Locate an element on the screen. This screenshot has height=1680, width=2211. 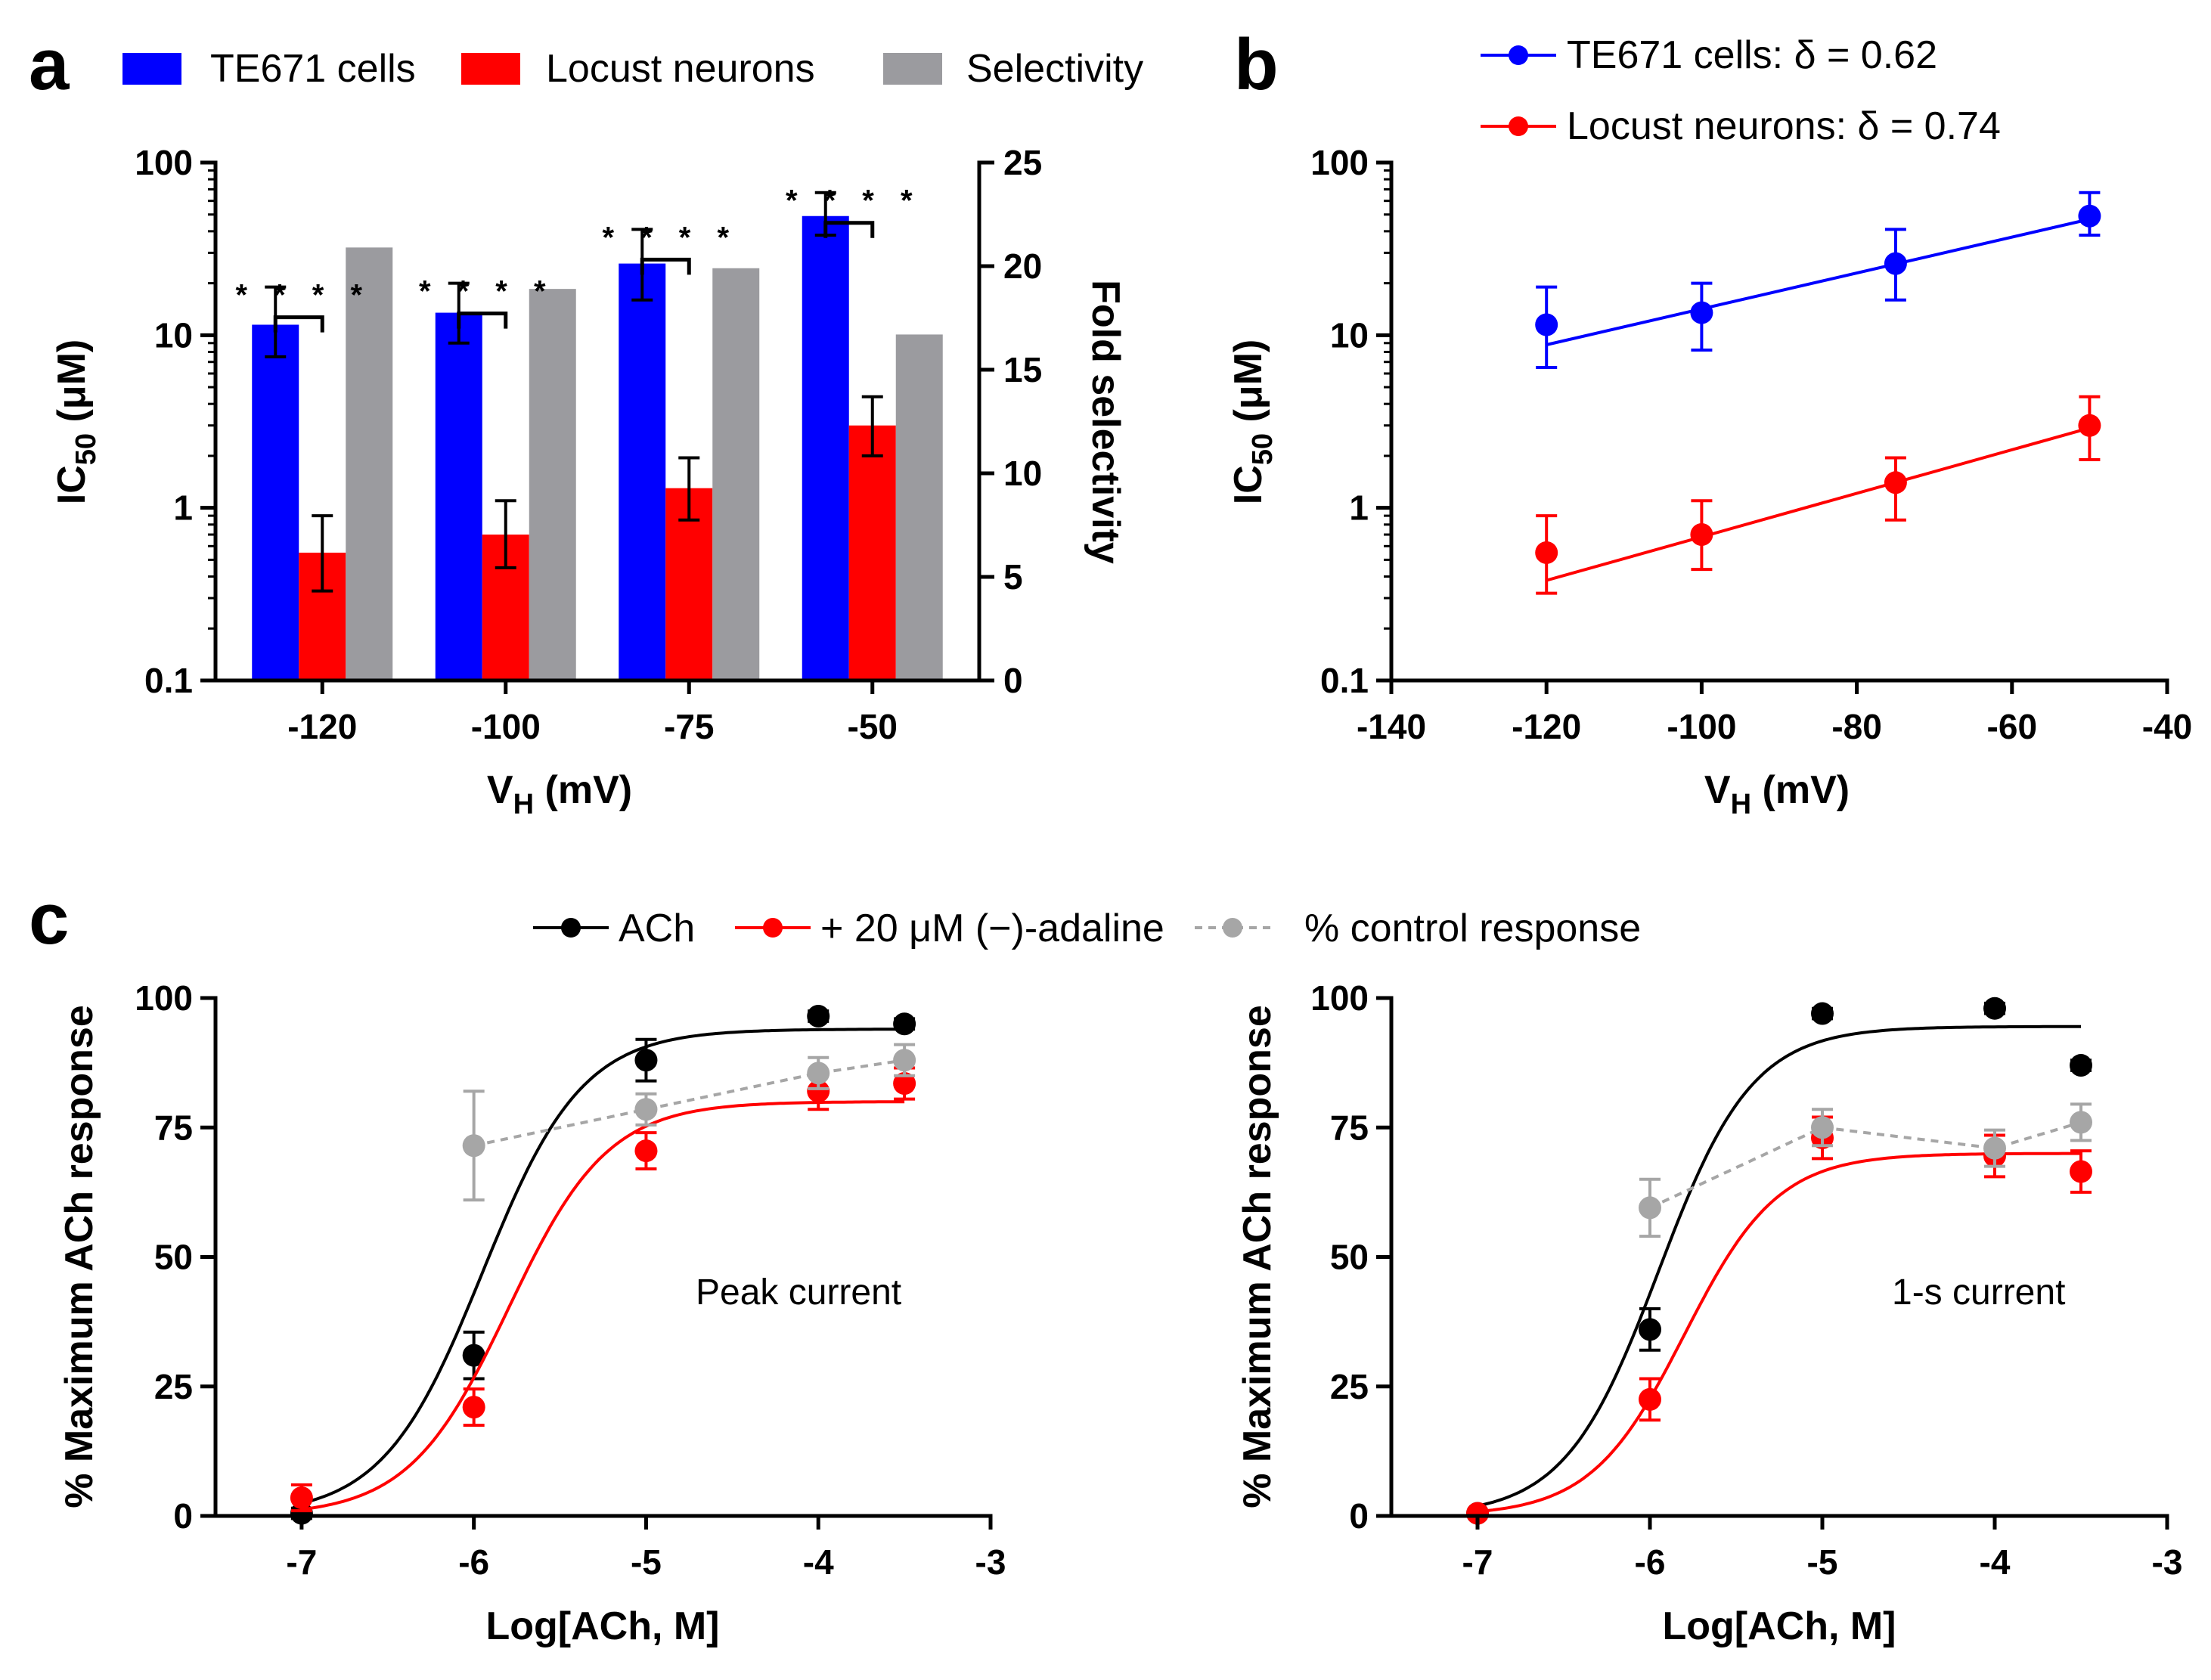
legend-a-locust: Locust neurons is located at coordinates (680, 69).